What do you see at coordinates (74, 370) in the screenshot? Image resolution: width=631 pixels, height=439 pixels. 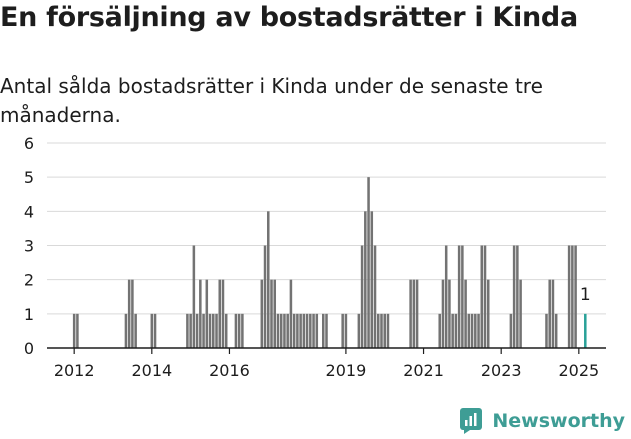 I see `x-tick-label: 2012` at bounding box center [74, 370].